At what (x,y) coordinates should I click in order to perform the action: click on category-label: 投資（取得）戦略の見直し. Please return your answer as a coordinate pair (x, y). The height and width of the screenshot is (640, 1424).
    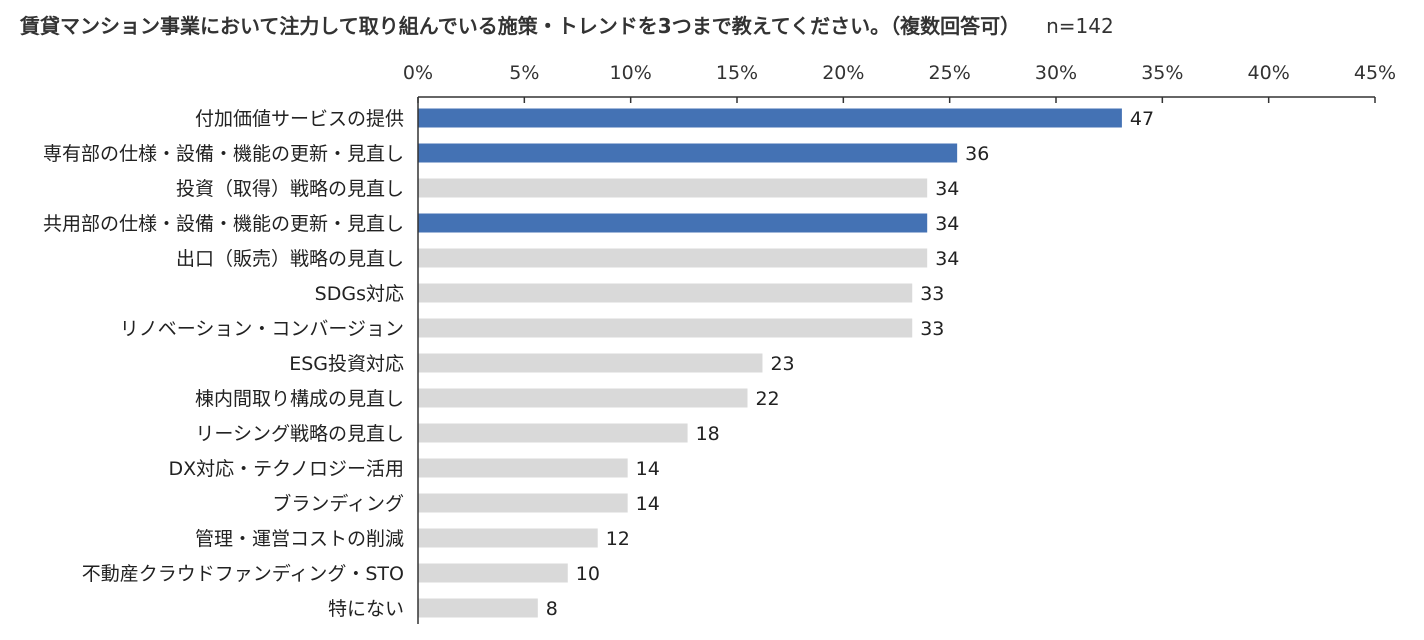
    Looking at the image, I should click on (290, 189).